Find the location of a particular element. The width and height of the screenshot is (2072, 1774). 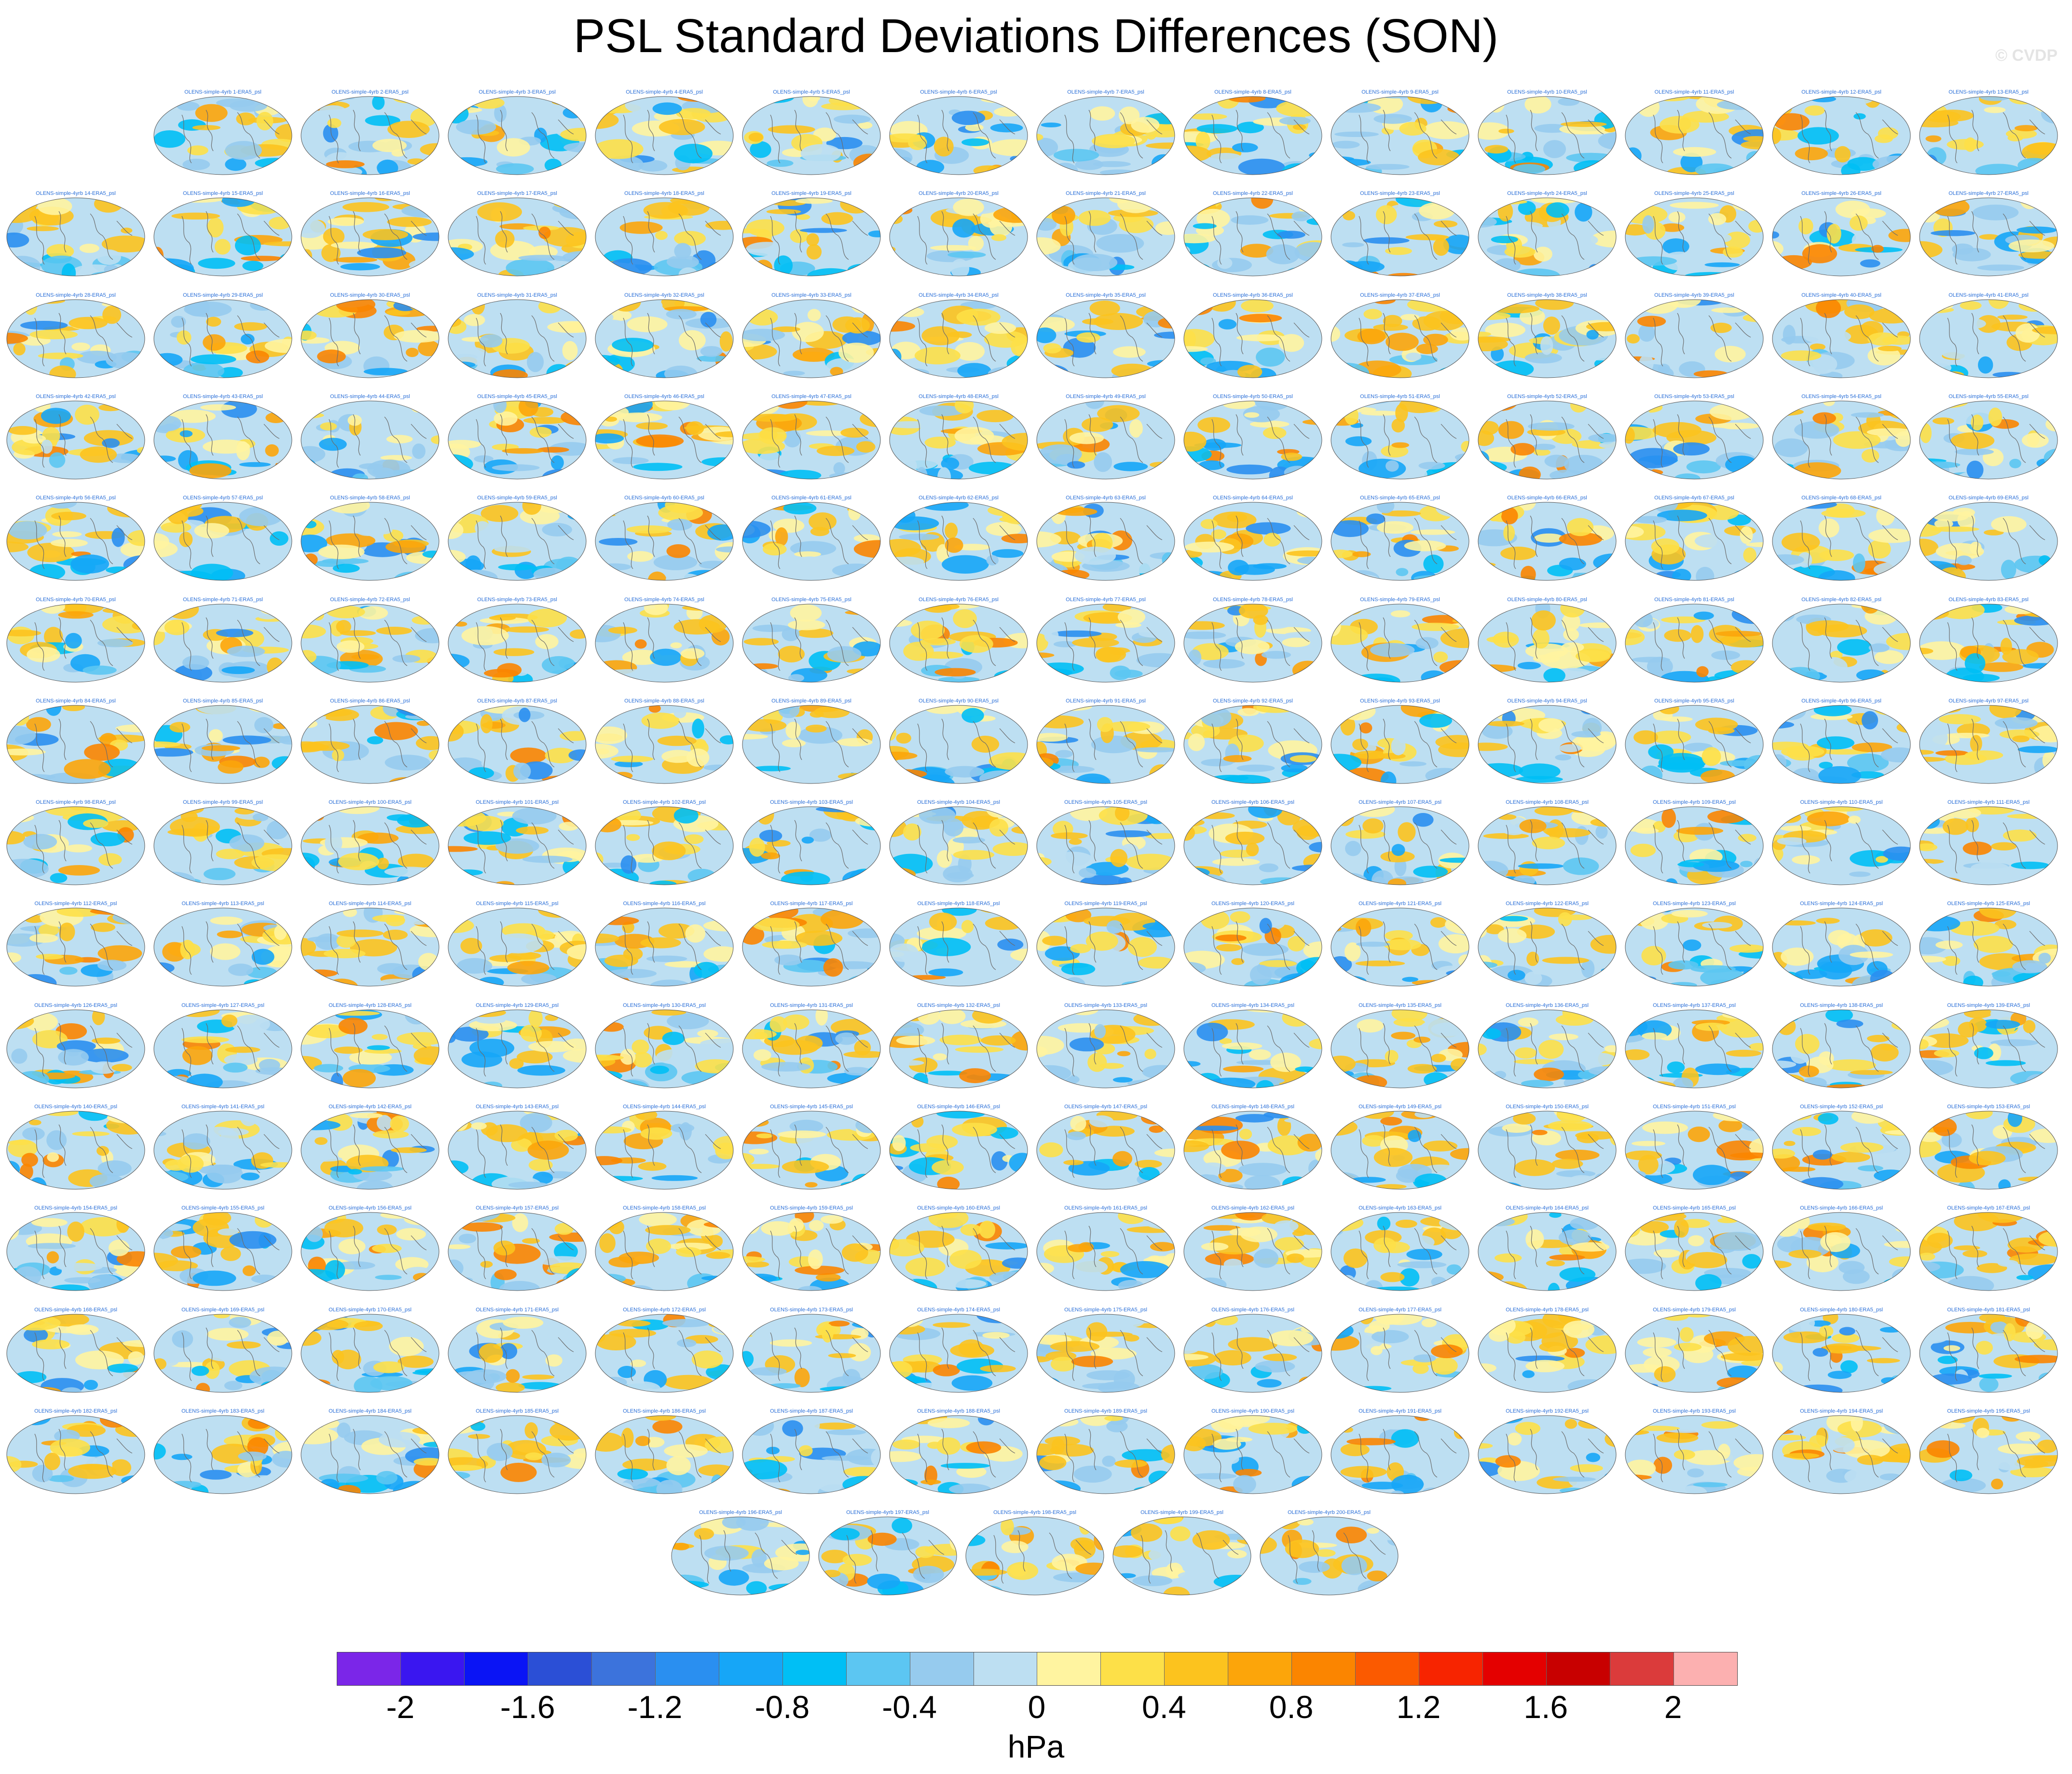

map-panel-label: OLENS-simple-4yrb 84-ERA5_psl is located at coordinates (76, 701).